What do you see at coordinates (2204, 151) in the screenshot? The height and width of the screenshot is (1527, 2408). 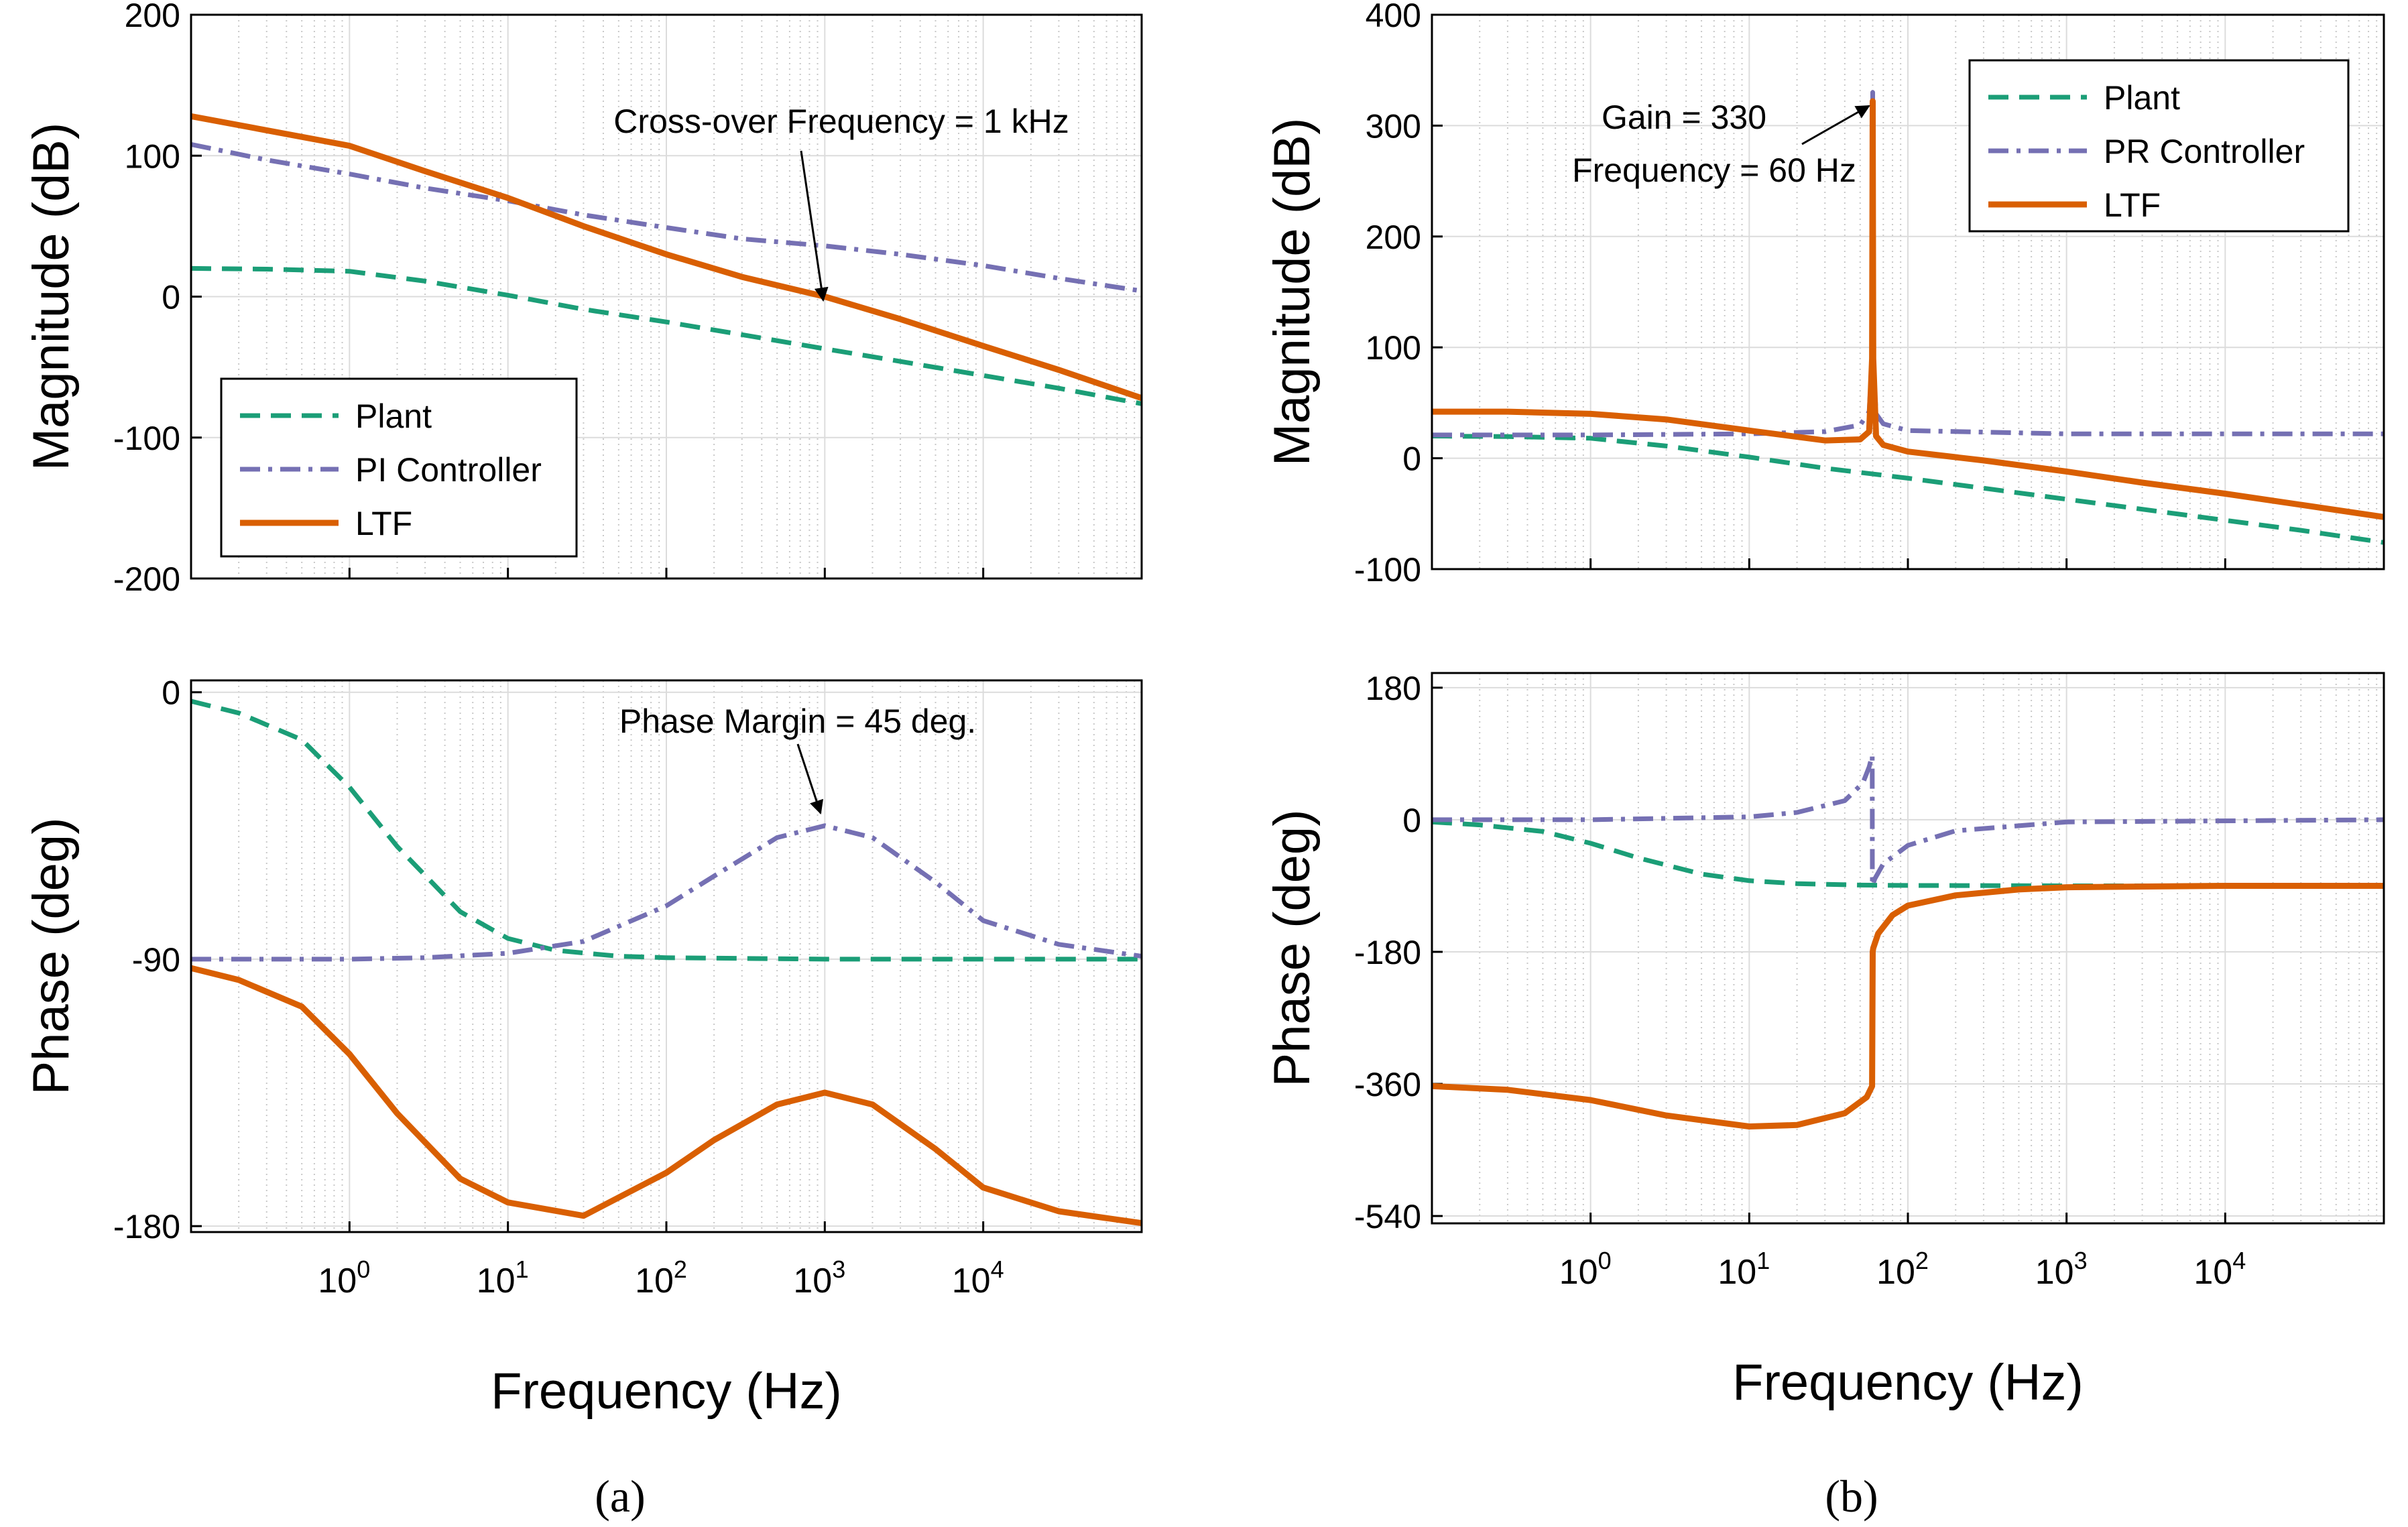 I see `legend-label-pr-controller: PR Controller` at bounding box center [2204, 151].